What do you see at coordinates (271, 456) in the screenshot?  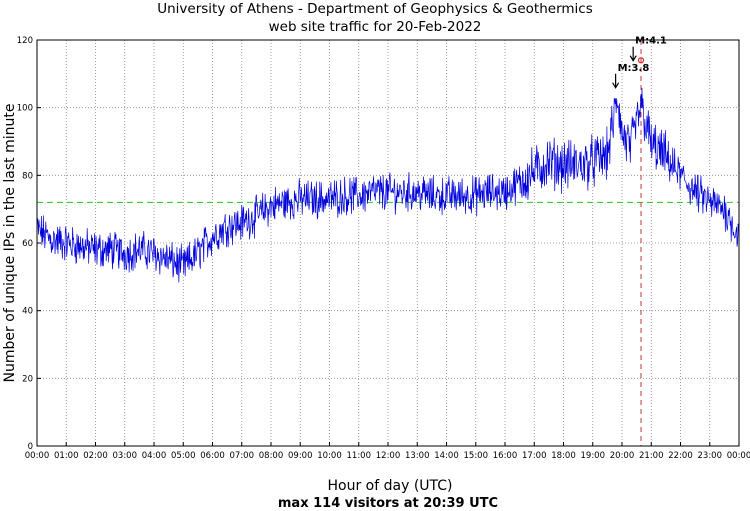 I see `x-tick-label: 08:00` at bounding box center [271, 456].